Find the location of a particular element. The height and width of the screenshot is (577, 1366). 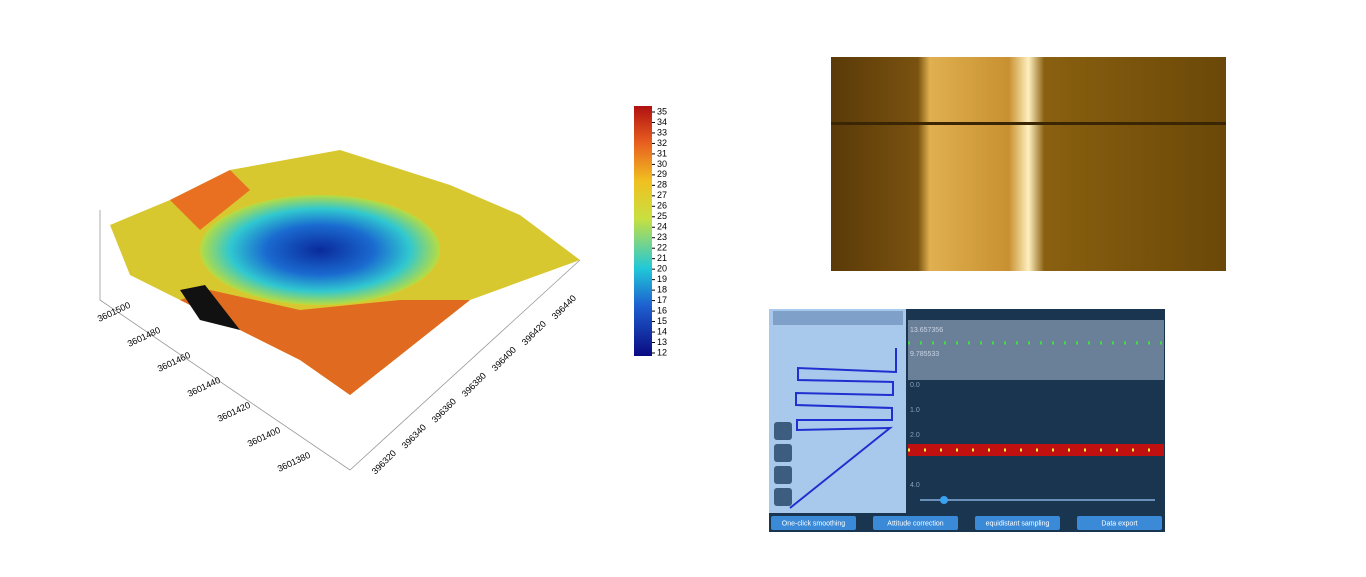

x-axis-tick-label: 396380 is located at coordinates (474, 385).